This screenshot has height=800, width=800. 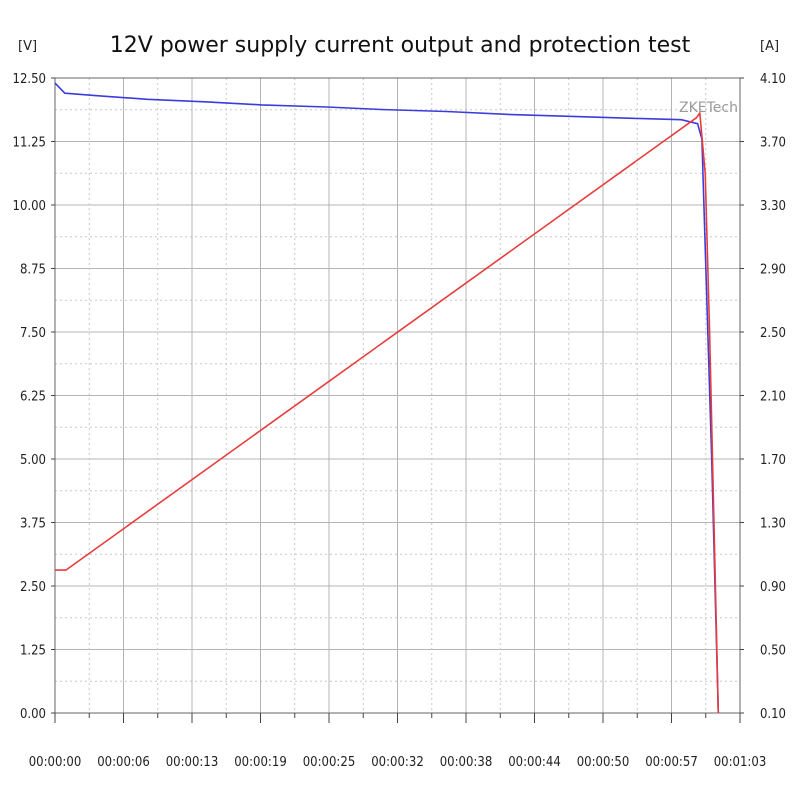 I want to click on left-axis-unit: [V], so click(x=27, y=46).